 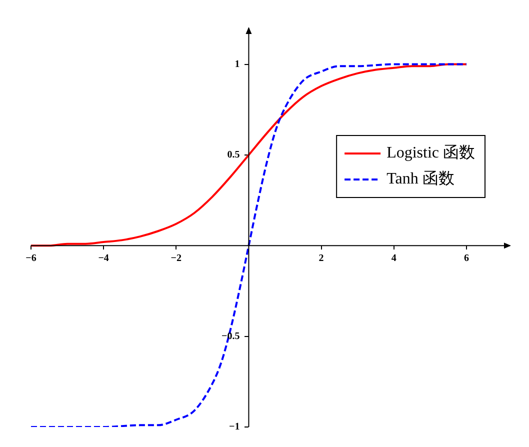 What do you see at coordinates (393, 258) in the screenshot?
I see `x-tick-label: 4` at bounding box center [393, 258].